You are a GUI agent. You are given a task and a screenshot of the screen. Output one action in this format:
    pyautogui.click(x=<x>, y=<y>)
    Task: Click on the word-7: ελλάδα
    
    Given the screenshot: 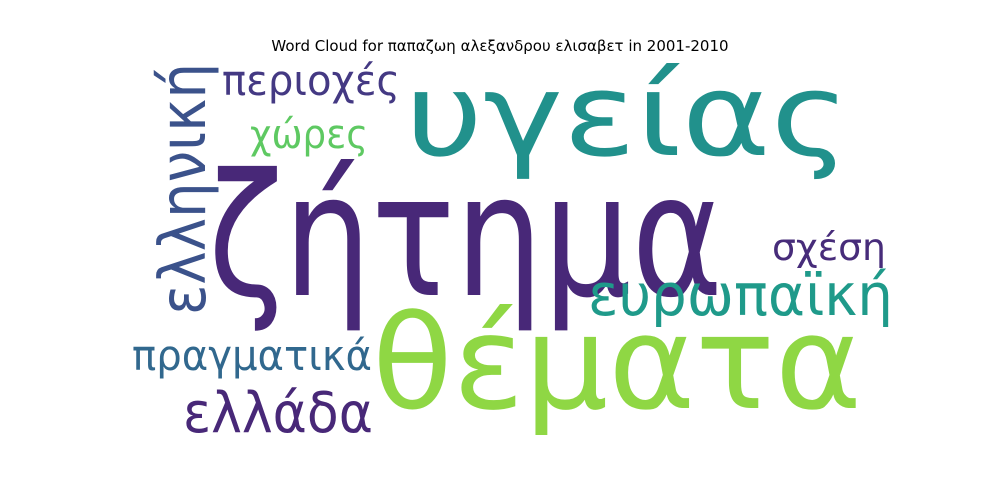 What is the action you would take?
    pyautogui.click(x=278, y=413)
    